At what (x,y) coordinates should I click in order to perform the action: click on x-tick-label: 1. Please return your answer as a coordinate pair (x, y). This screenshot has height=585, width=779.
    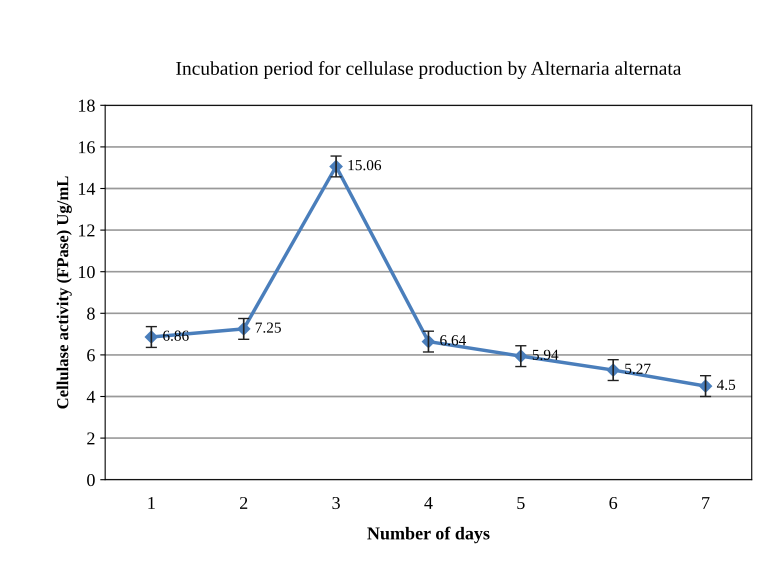
    Looking at the image, I should click on (151, 502).